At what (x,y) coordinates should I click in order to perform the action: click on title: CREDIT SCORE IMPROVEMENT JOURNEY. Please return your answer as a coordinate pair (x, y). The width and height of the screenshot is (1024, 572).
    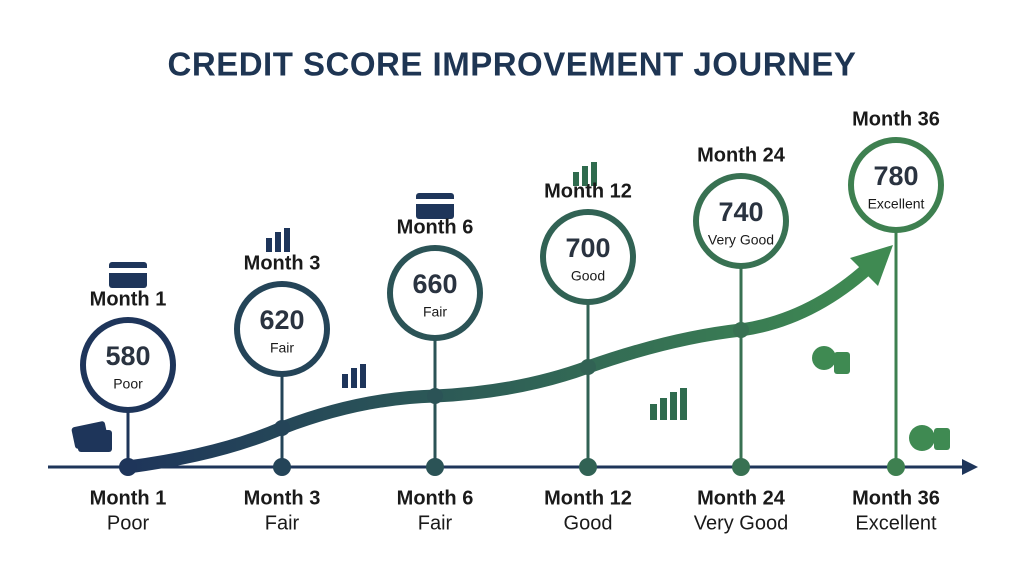
    Looking at the image, I should click on (512, 64).